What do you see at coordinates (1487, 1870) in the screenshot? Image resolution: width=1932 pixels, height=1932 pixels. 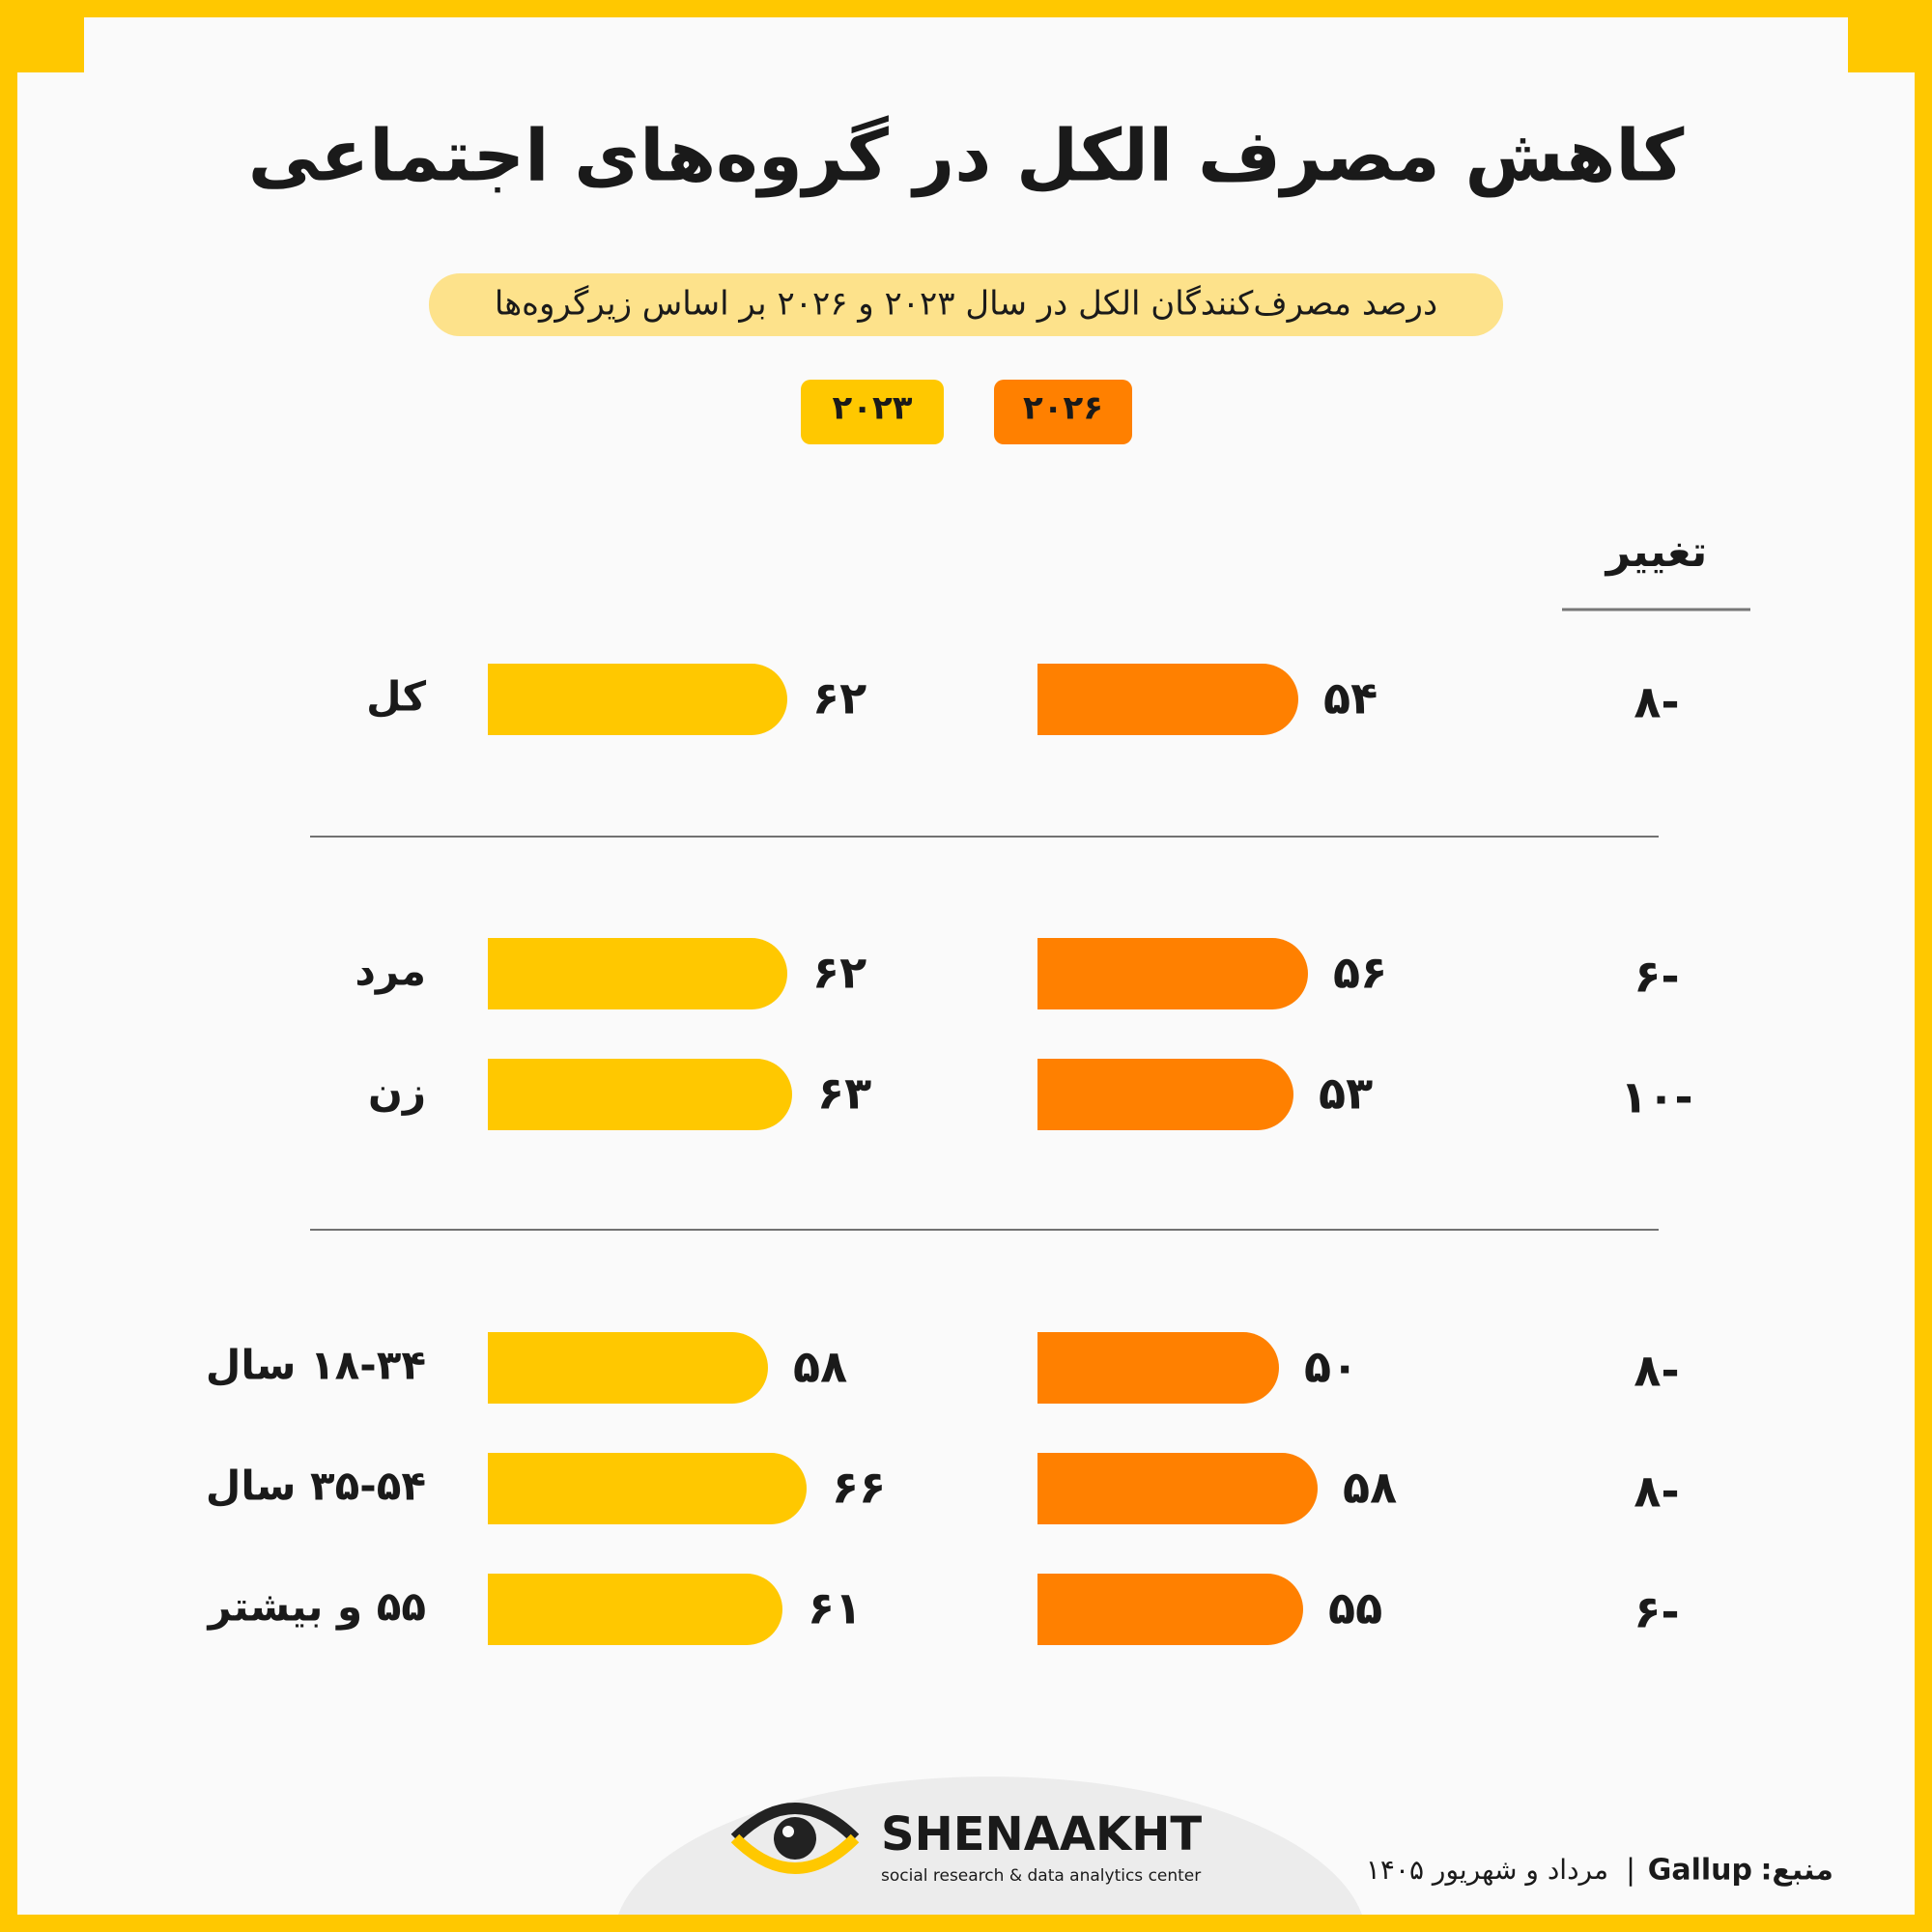 I see `source-date: مرداد و شهریور ۱۴۰۵` at bounding box center [1487, 1870].